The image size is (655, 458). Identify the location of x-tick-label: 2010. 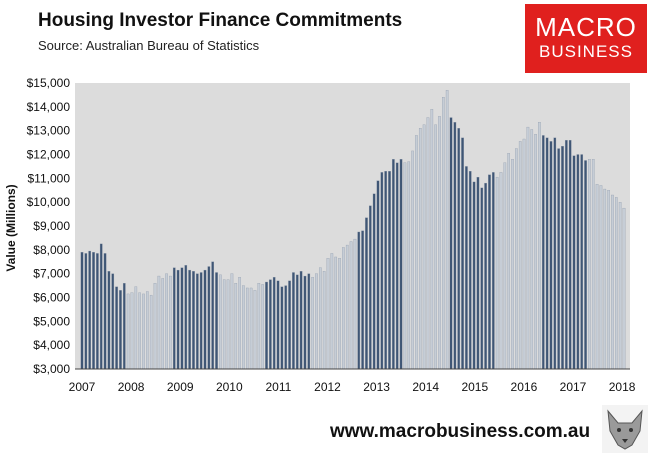
(229, 387).